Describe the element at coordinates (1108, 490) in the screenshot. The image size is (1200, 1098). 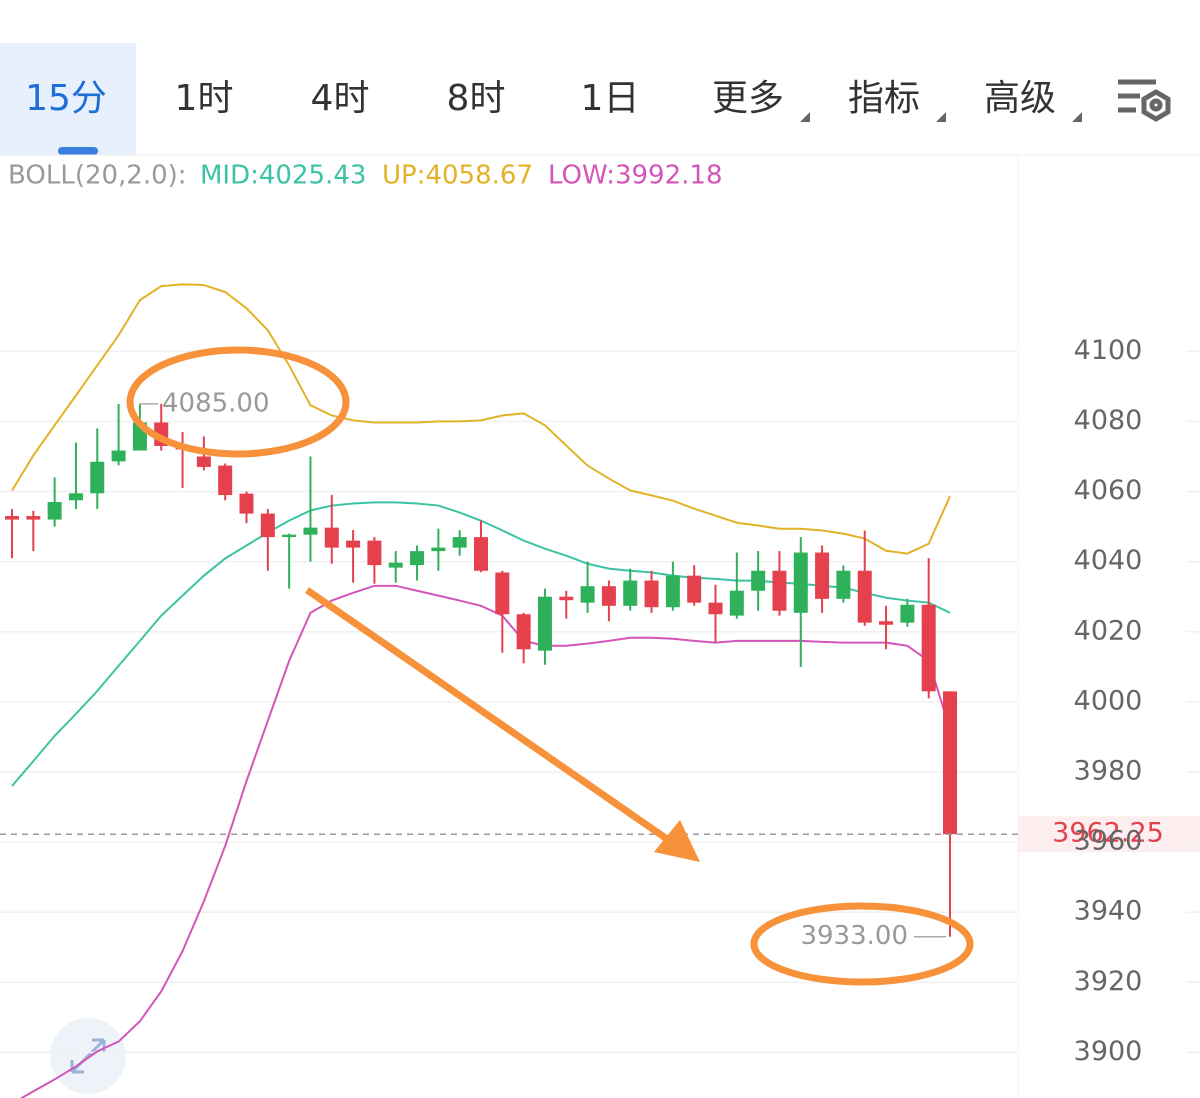
I see `y-tick-label: 4060` at that location.